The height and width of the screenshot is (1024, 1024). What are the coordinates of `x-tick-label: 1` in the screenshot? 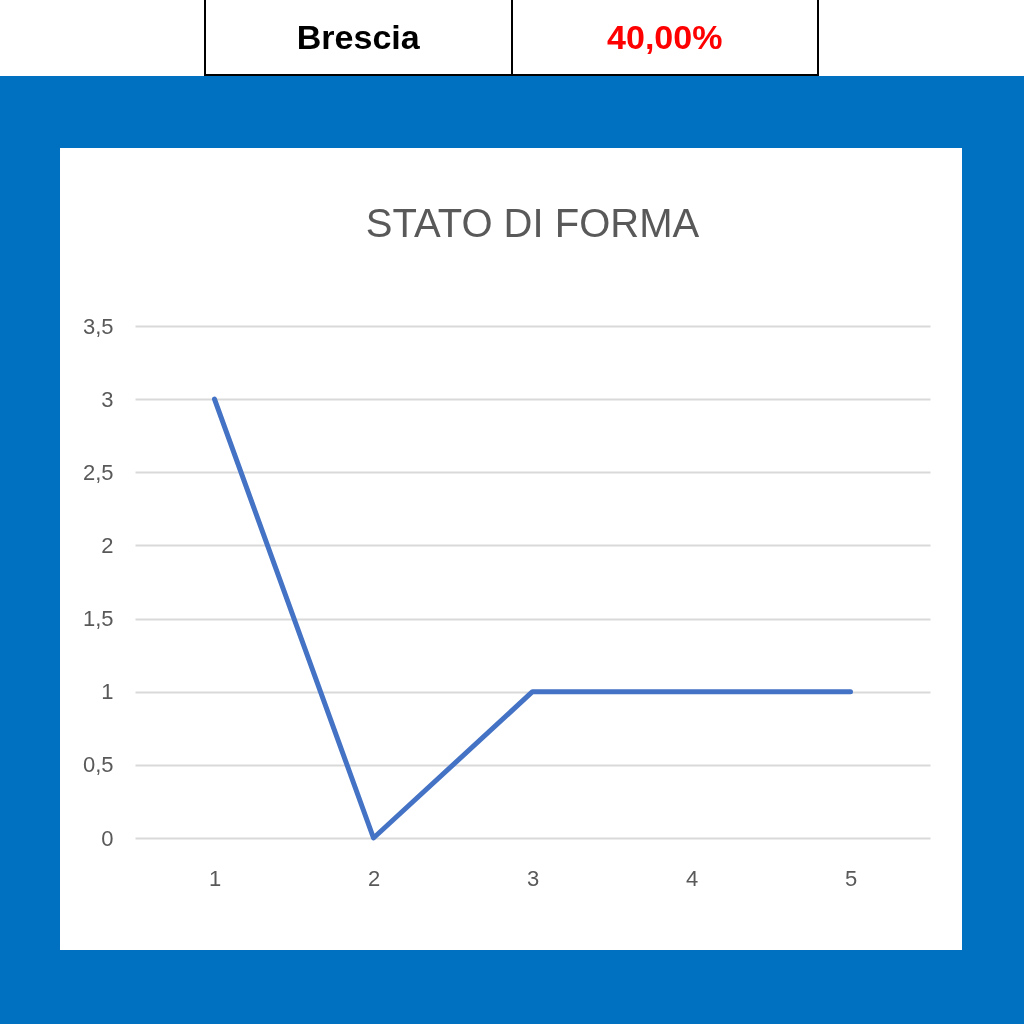 It's located at (215, 878).